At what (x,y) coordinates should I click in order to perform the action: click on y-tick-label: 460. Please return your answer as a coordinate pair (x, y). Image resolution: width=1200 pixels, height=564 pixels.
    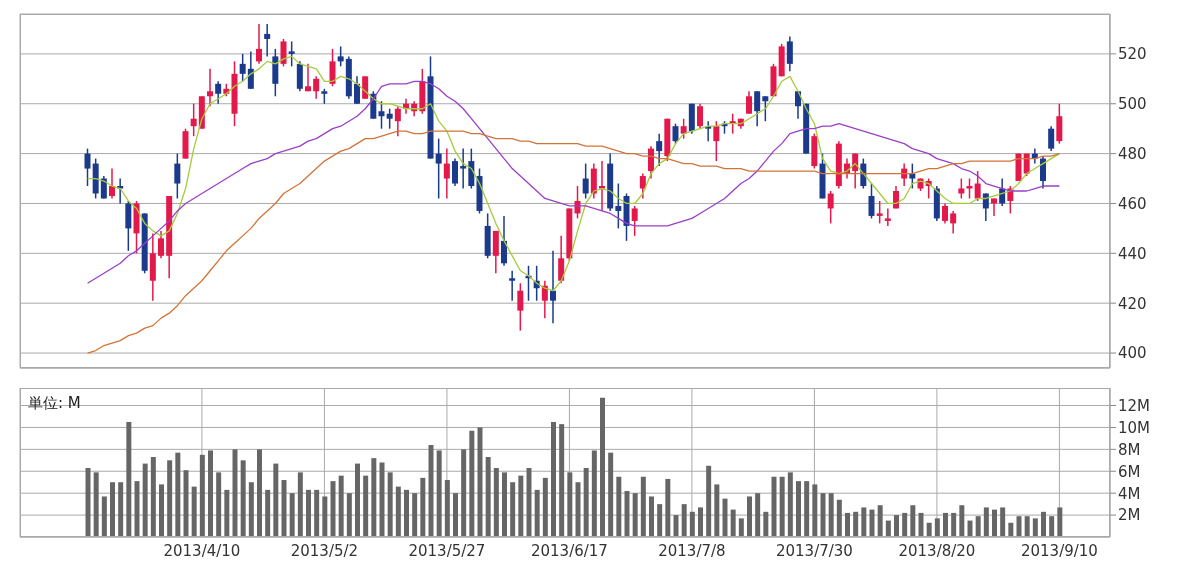
    Looking at the image, I should click on (1132, 203).